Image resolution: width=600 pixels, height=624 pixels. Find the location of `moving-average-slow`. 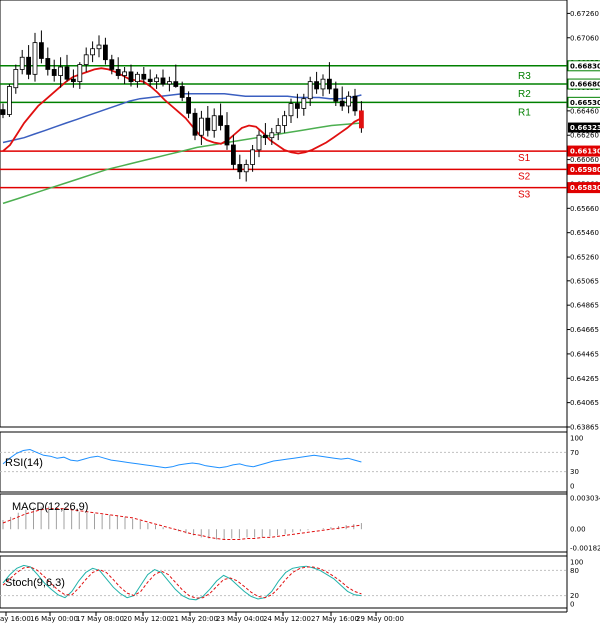

moving-average-slow is located at coordinates (182, 163).